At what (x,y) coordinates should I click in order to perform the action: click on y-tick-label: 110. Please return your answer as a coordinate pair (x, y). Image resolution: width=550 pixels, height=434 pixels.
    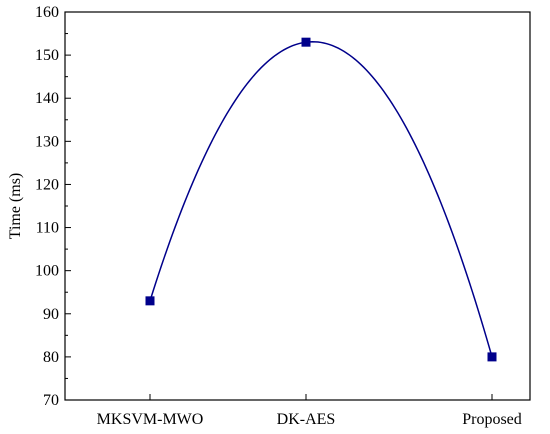
    Looking at the image, I should click on (47, 228).